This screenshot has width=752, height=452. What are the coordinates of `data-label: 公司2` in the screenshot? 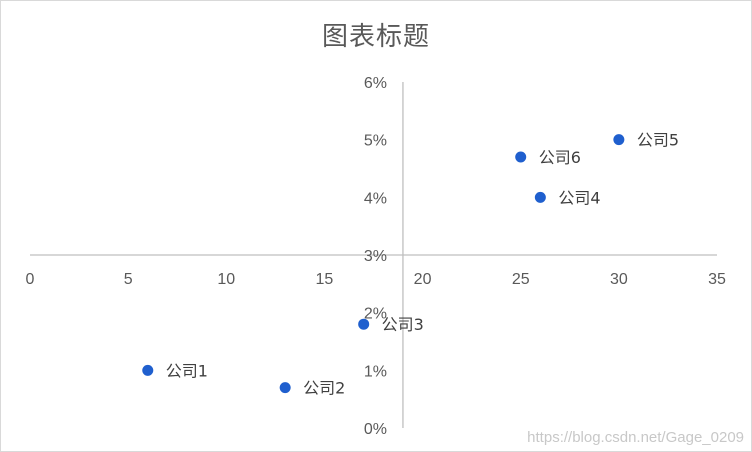 It's located at (324, 388).